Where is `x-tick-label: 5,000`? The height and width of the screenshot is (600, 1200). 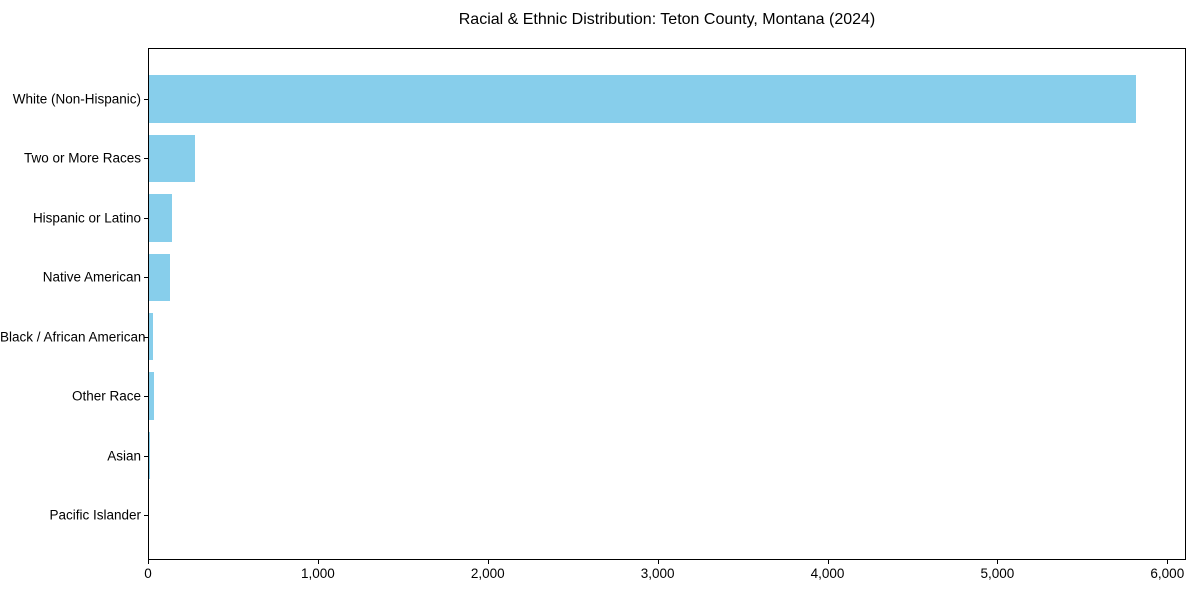 x-tick-label: 5,000 is located at coordinates (997, 573).